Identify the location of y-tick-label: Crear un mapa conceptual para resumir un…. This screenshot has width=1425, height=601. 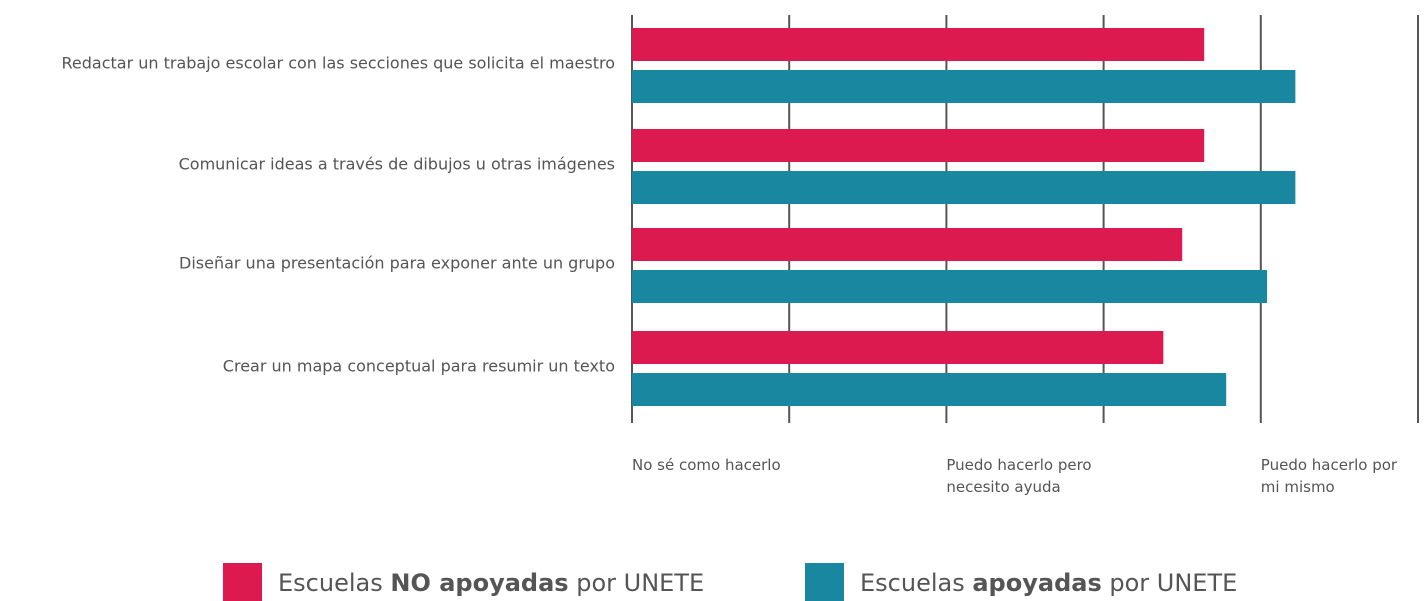
(419, 366).